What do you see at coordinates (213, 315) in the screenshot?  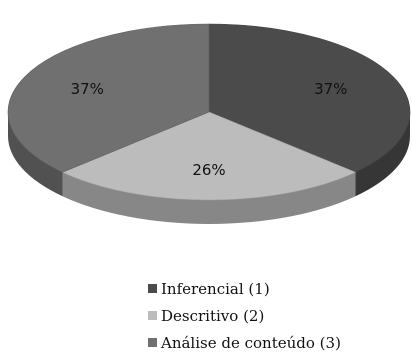 I see `legend-label-2: Descritivo (2)` at bounding box center [213, 315].